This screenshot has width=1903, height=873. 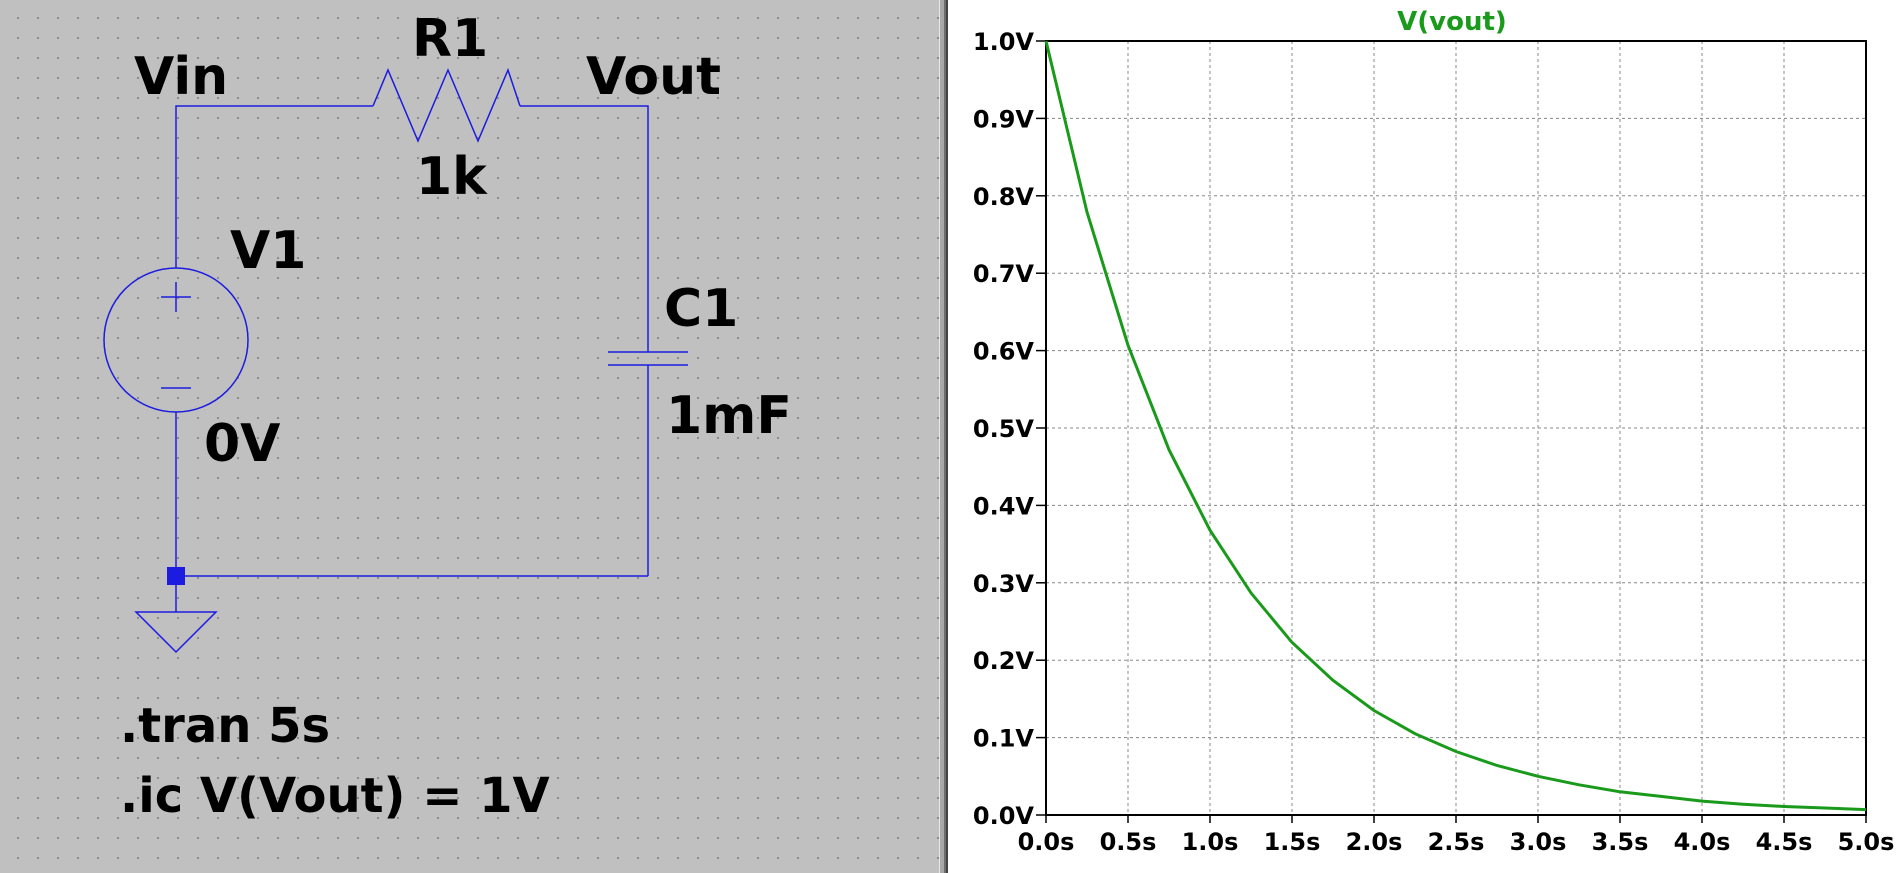 What do you see at coordinates (1620, 842) in the screenshot?
I see `x-tick-label: 3.5s` at bounding box center [1620, 842].